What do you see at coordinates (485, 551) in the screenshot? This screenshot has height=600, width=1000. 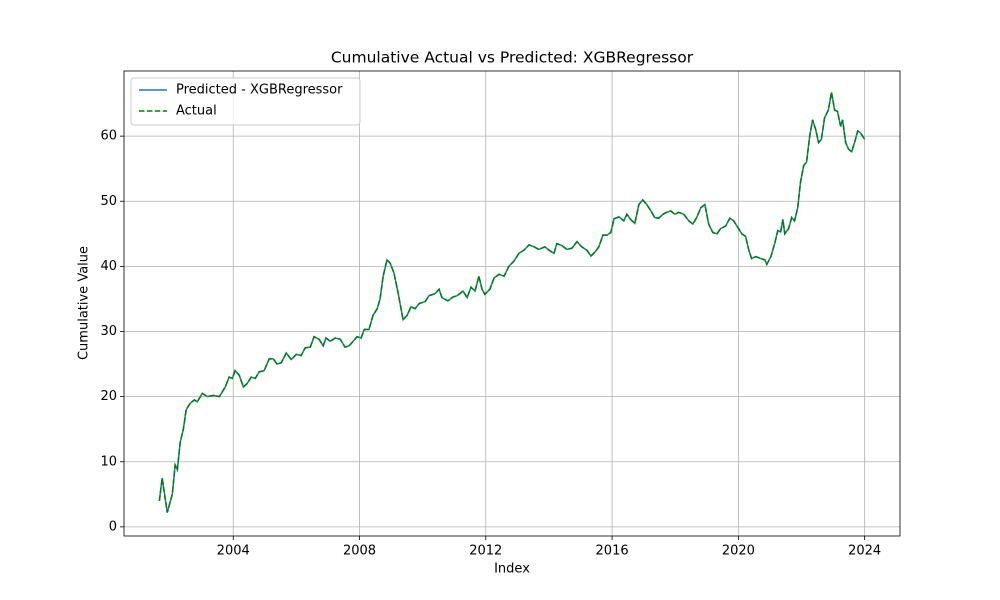 I see `x-tick-label: 2012` at bounding box center [485, 551].